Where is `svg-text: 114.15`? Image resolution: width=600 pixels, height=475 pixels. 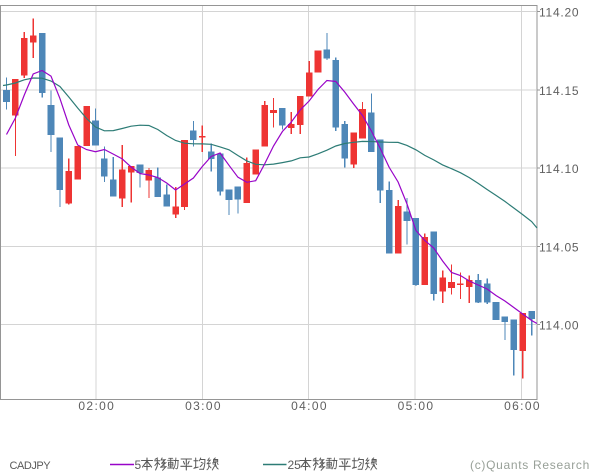
svg-text: 114.15 is located at coordinates (559, 91).